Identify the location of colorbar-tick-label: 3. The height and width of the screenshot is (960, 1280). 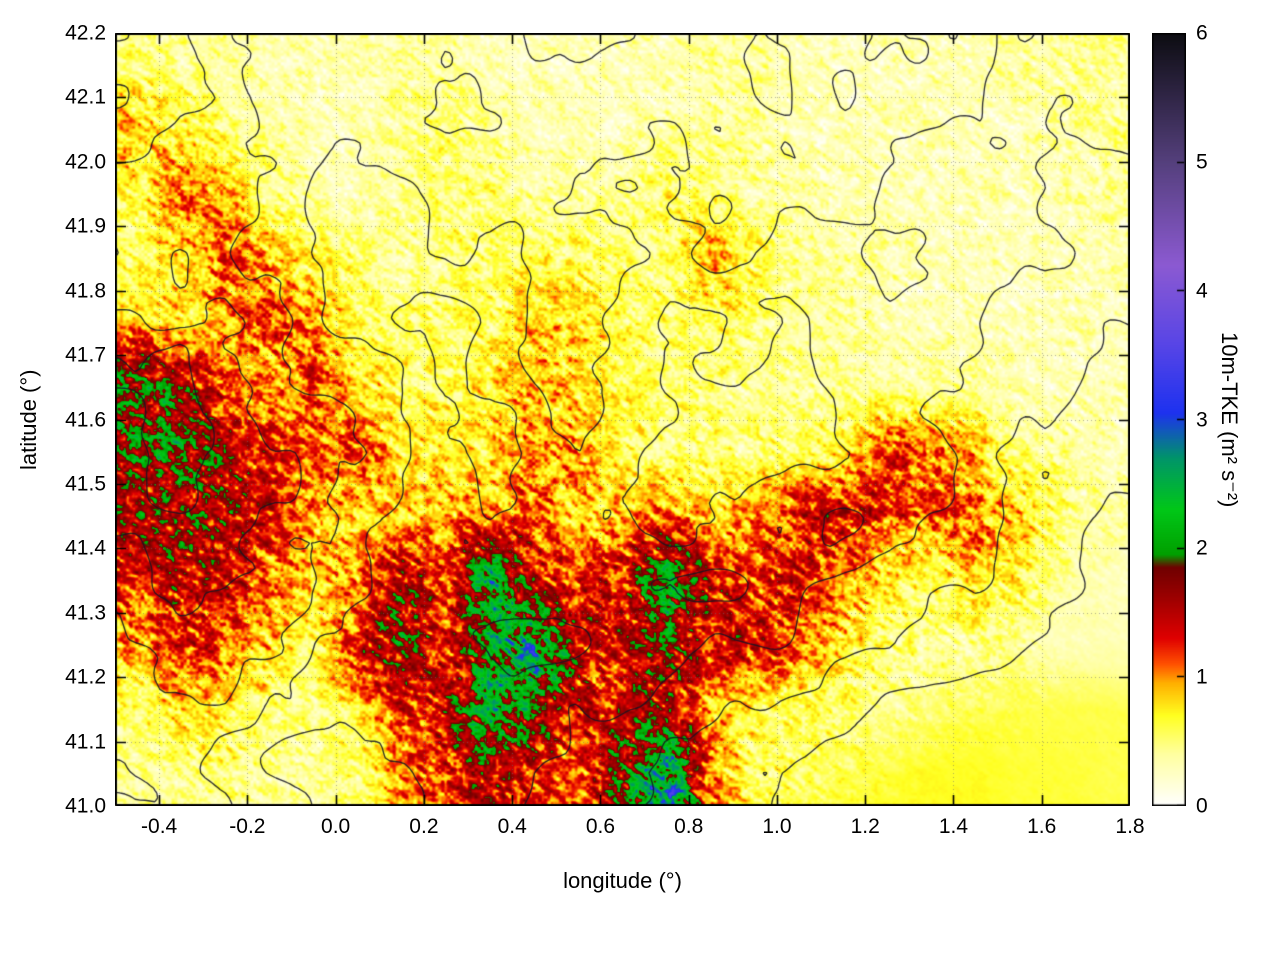
(1202, 419).